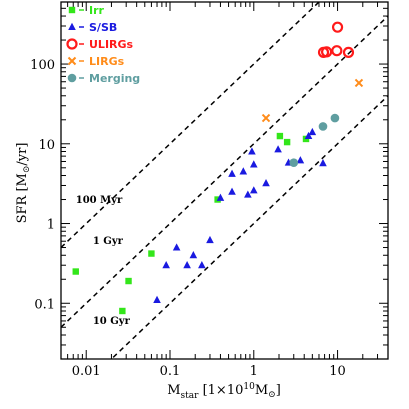 Image resolution: width=409 pixels, height=409 pixels. What do you see at coordinates (170, 371) in the screenshot?
I see `x-tick-label: 0.1` at bounding box center [170, 371].